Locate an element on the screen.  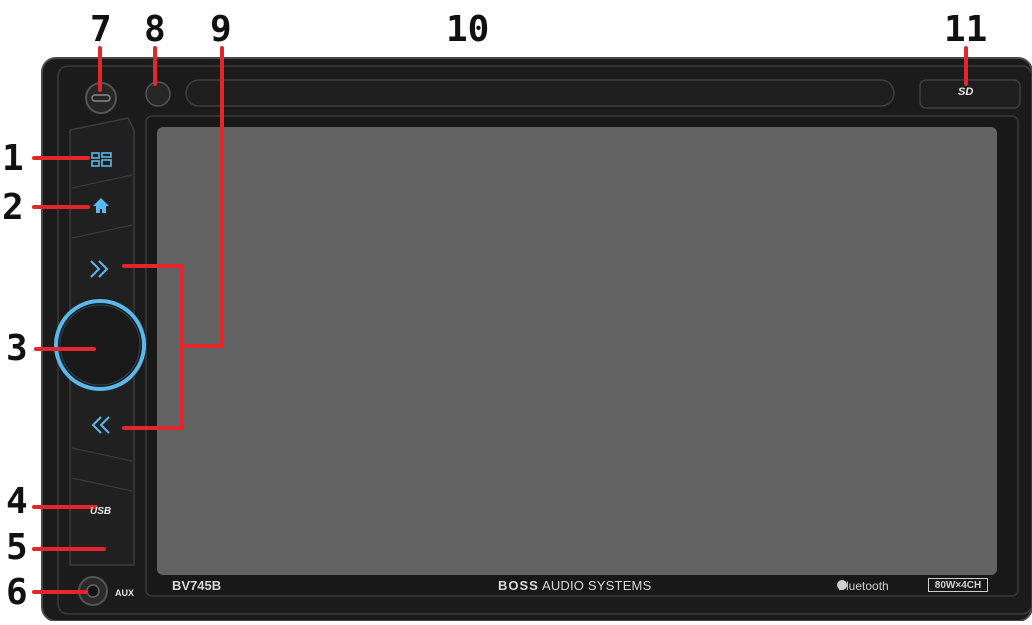
brand-bold: BOSS is located at coordinates (518, 585).